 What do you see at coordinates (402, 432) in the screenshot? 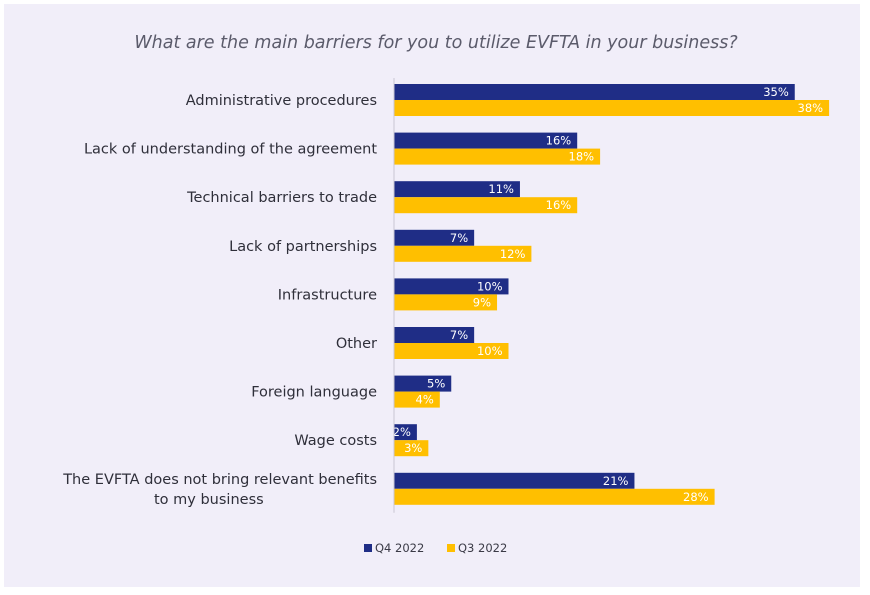
I see `data-label: 2%` at bounding box center [402, 432].